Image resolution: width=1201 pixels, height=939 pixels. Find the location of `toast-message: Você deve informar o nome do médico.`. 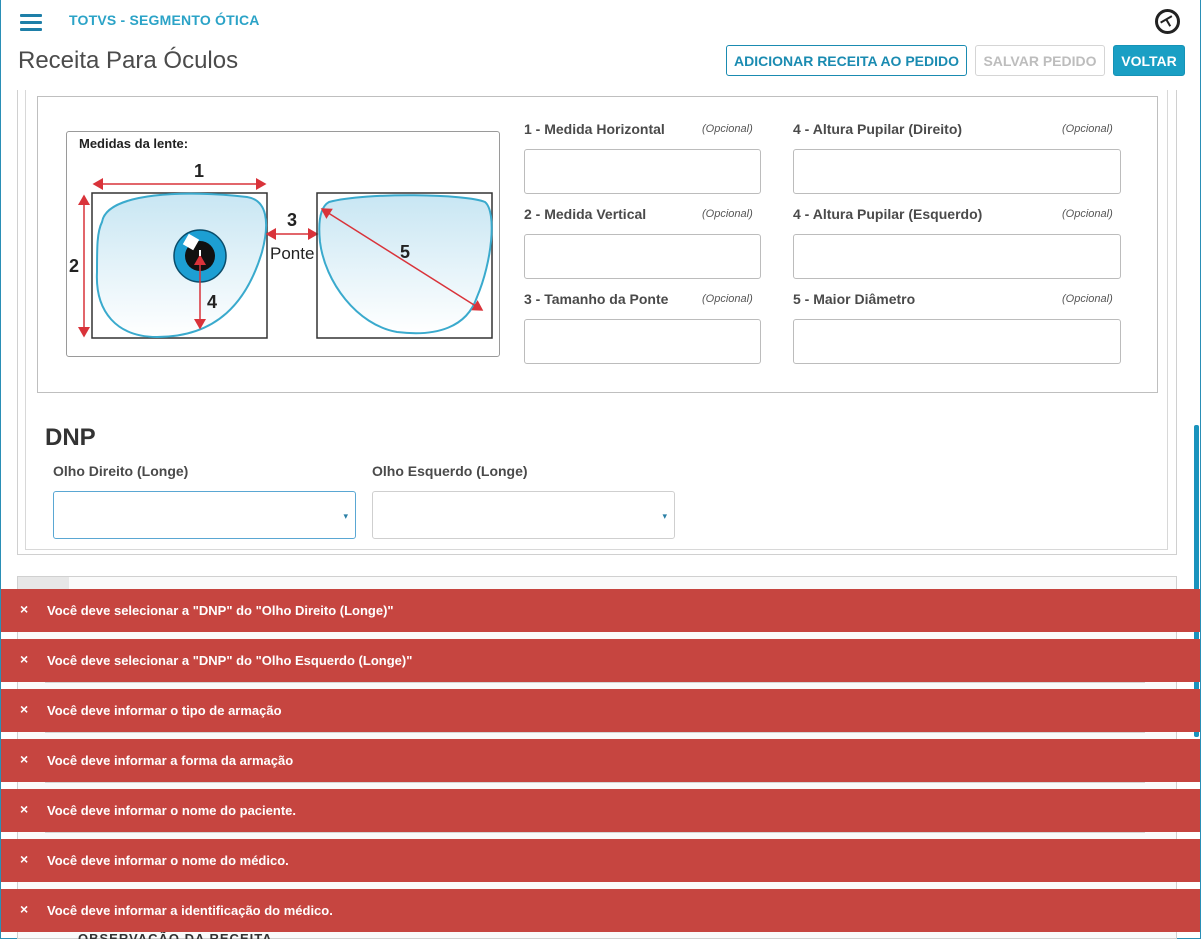

toast-message: Você deve informar o nome do médico. is located at coordinates (168, 860).